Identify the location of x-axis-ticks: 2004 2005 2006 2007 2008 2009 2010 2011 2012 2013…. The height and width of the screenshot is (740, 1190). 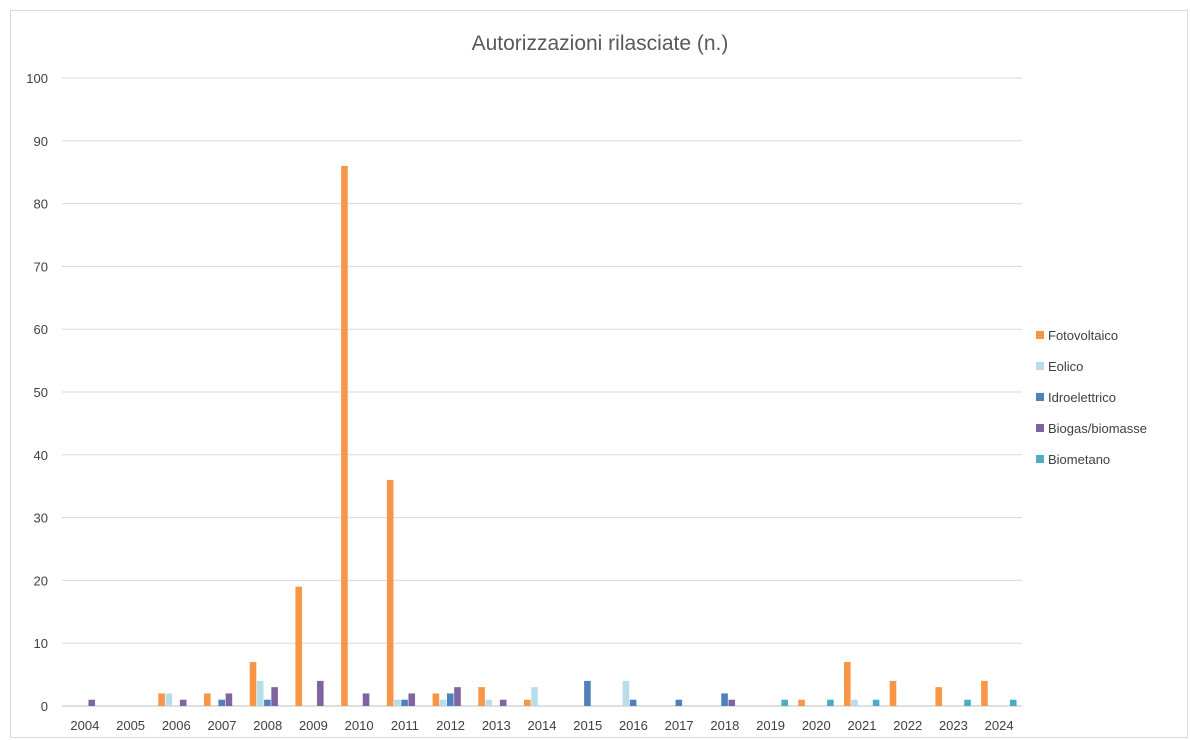
(541, 725).